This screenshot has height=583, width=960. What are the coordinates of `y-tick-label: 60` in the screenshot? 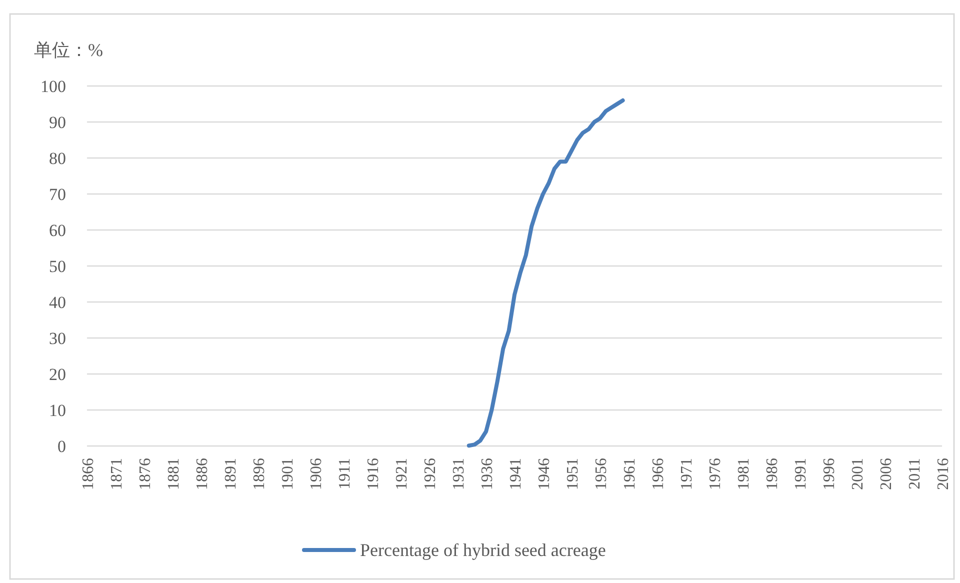 It's located at (57, 230).